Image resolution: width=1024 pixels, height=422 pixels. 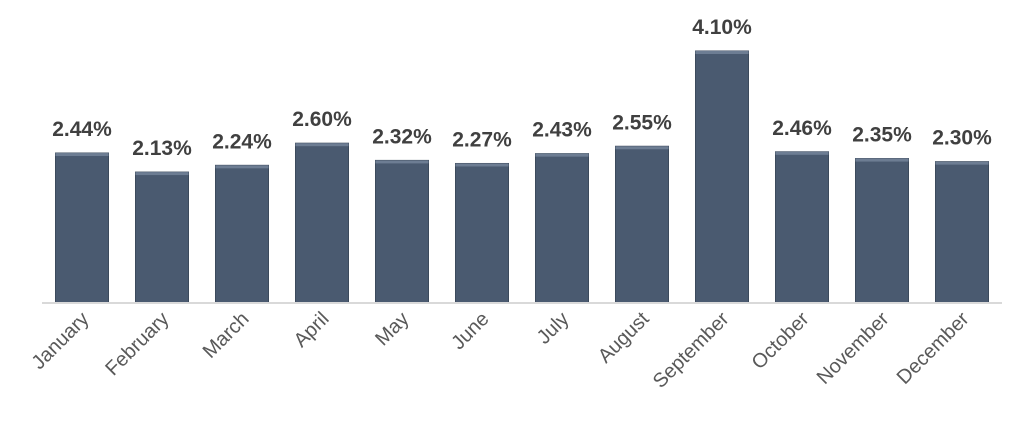 What do you see at coordinates (322, 223) in the screenshot?
I see `bar-april` at bounding box center [322, 223].